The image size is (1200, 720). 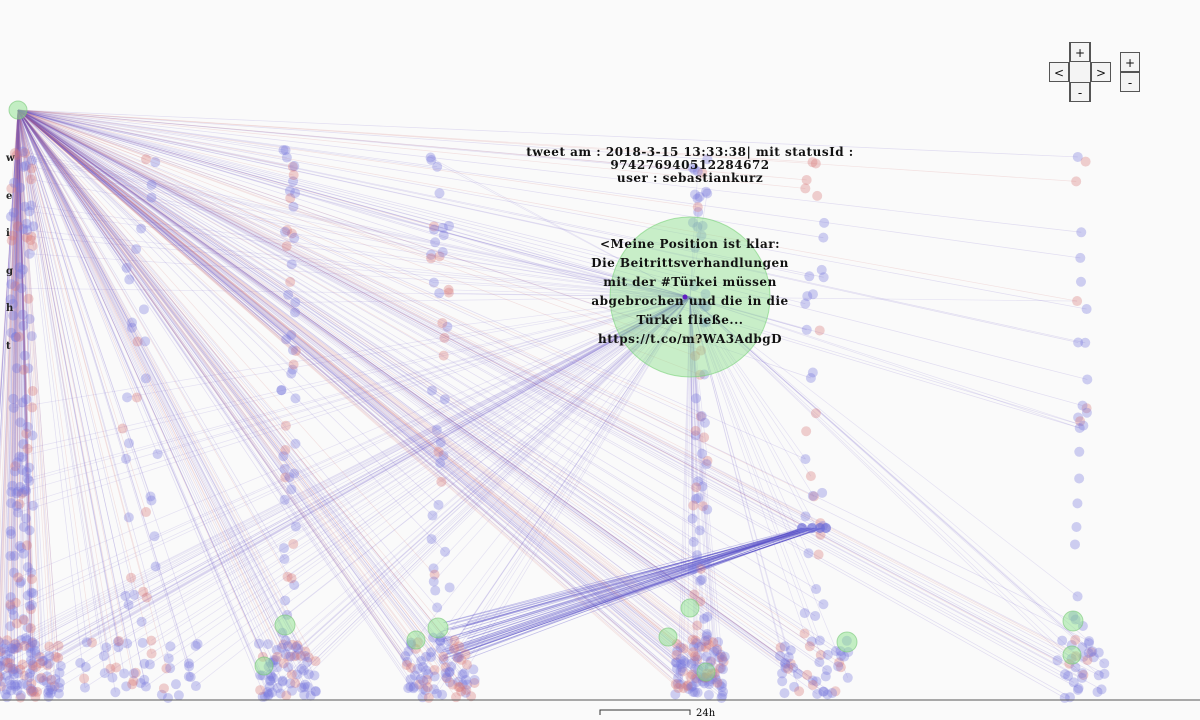 I want to click on selected-node, so click(x=690, y=297).